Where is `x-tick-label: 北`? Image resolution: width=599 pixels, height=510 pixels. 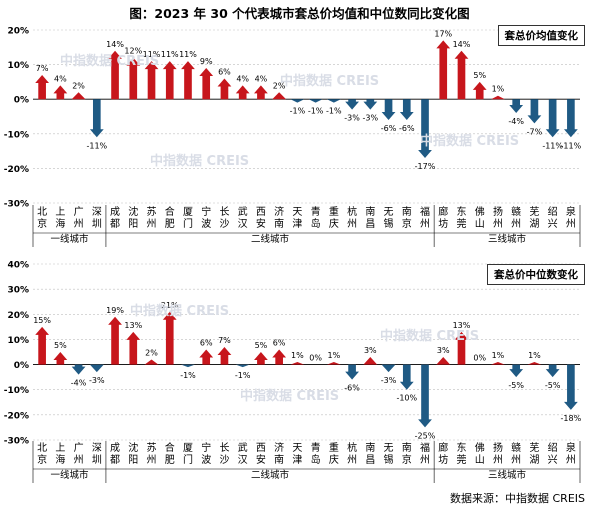 x-tick-label: 北 is located at coordinates (42, 212).